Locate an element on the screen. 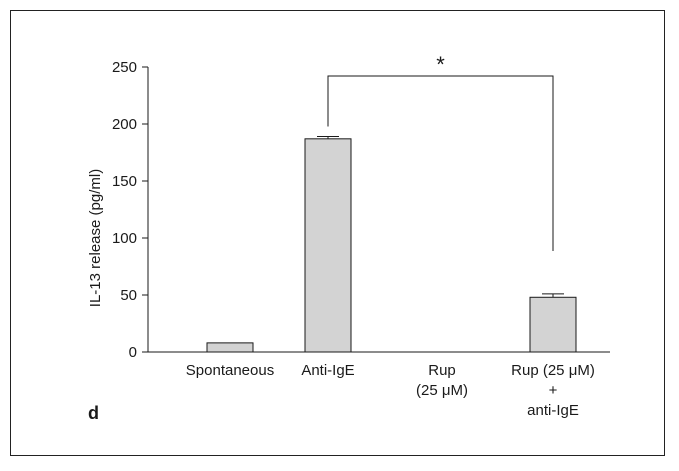 The height and width of the screenshot is (471, 679). error-bars is located at coordinates (440, 217).